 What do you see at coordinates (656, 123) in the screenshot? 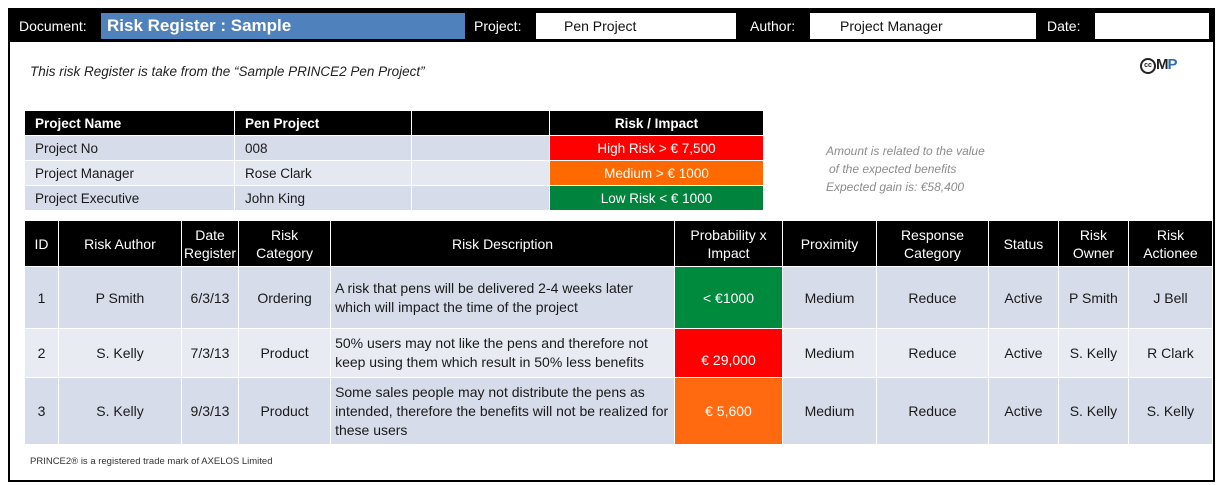
I see `info-header-cell: Risk / Impact` at bounding box center [656, 123].